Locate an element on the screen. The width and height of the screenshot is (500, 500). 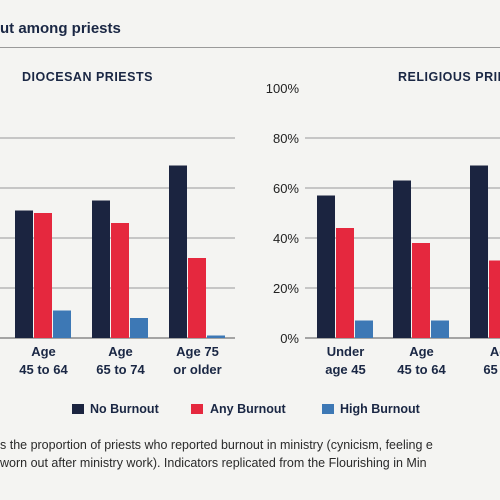
category-label: Age 75 is located at coordinates (197, 351).